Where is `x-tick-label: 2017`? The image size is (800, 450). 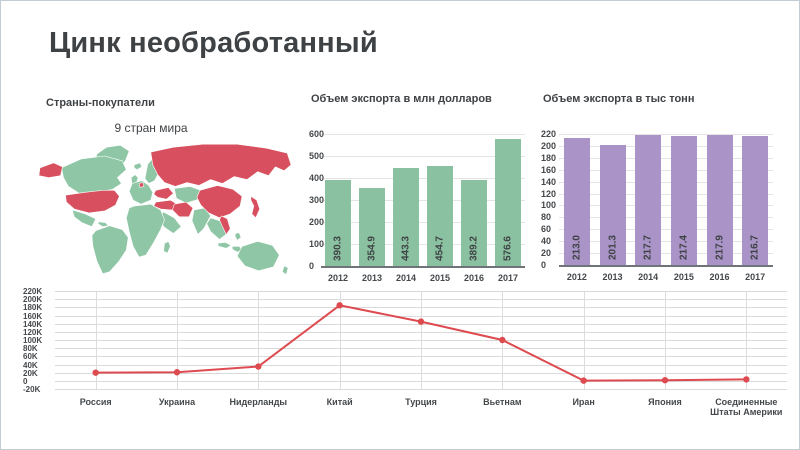
x-tick-label: 2017 is located at coordinates (755, 277).